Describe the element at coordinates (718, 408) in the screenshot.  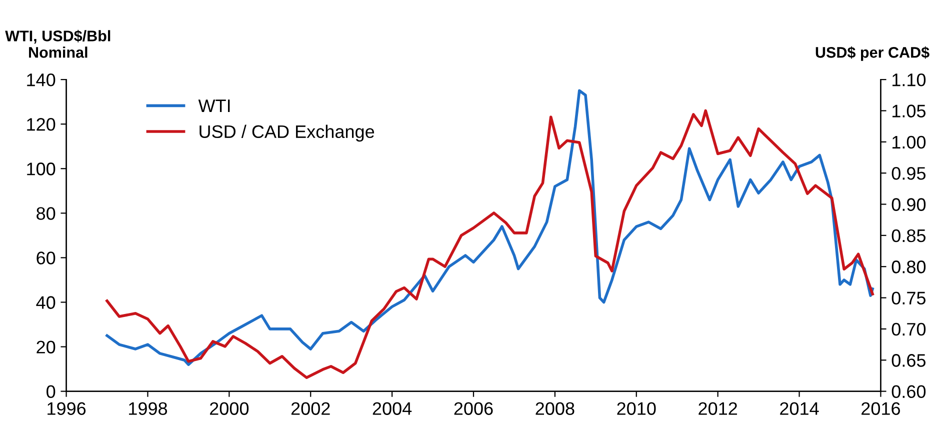
I see `x-tick-label: 2012` at that location.